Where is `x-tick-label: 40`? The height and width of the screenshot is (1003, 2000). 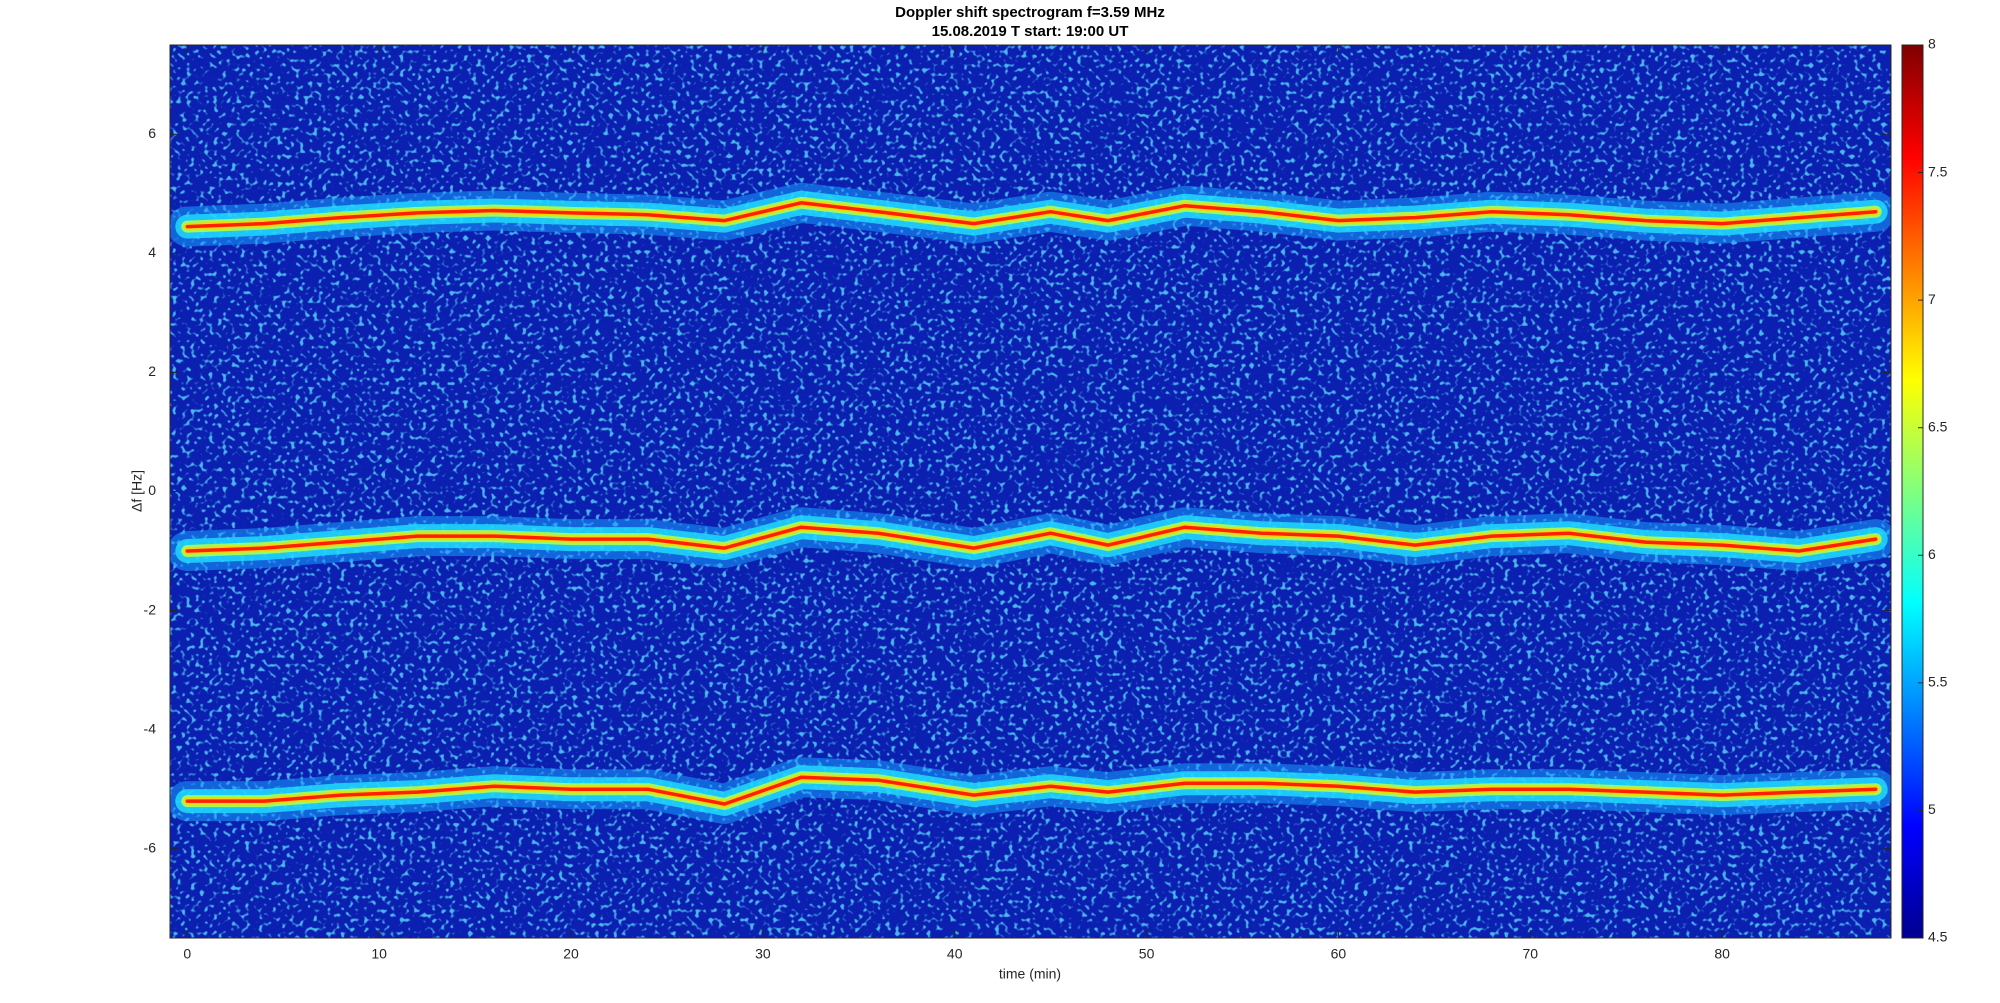
x-tick-label: 40 is located at coordinates (955, 954).